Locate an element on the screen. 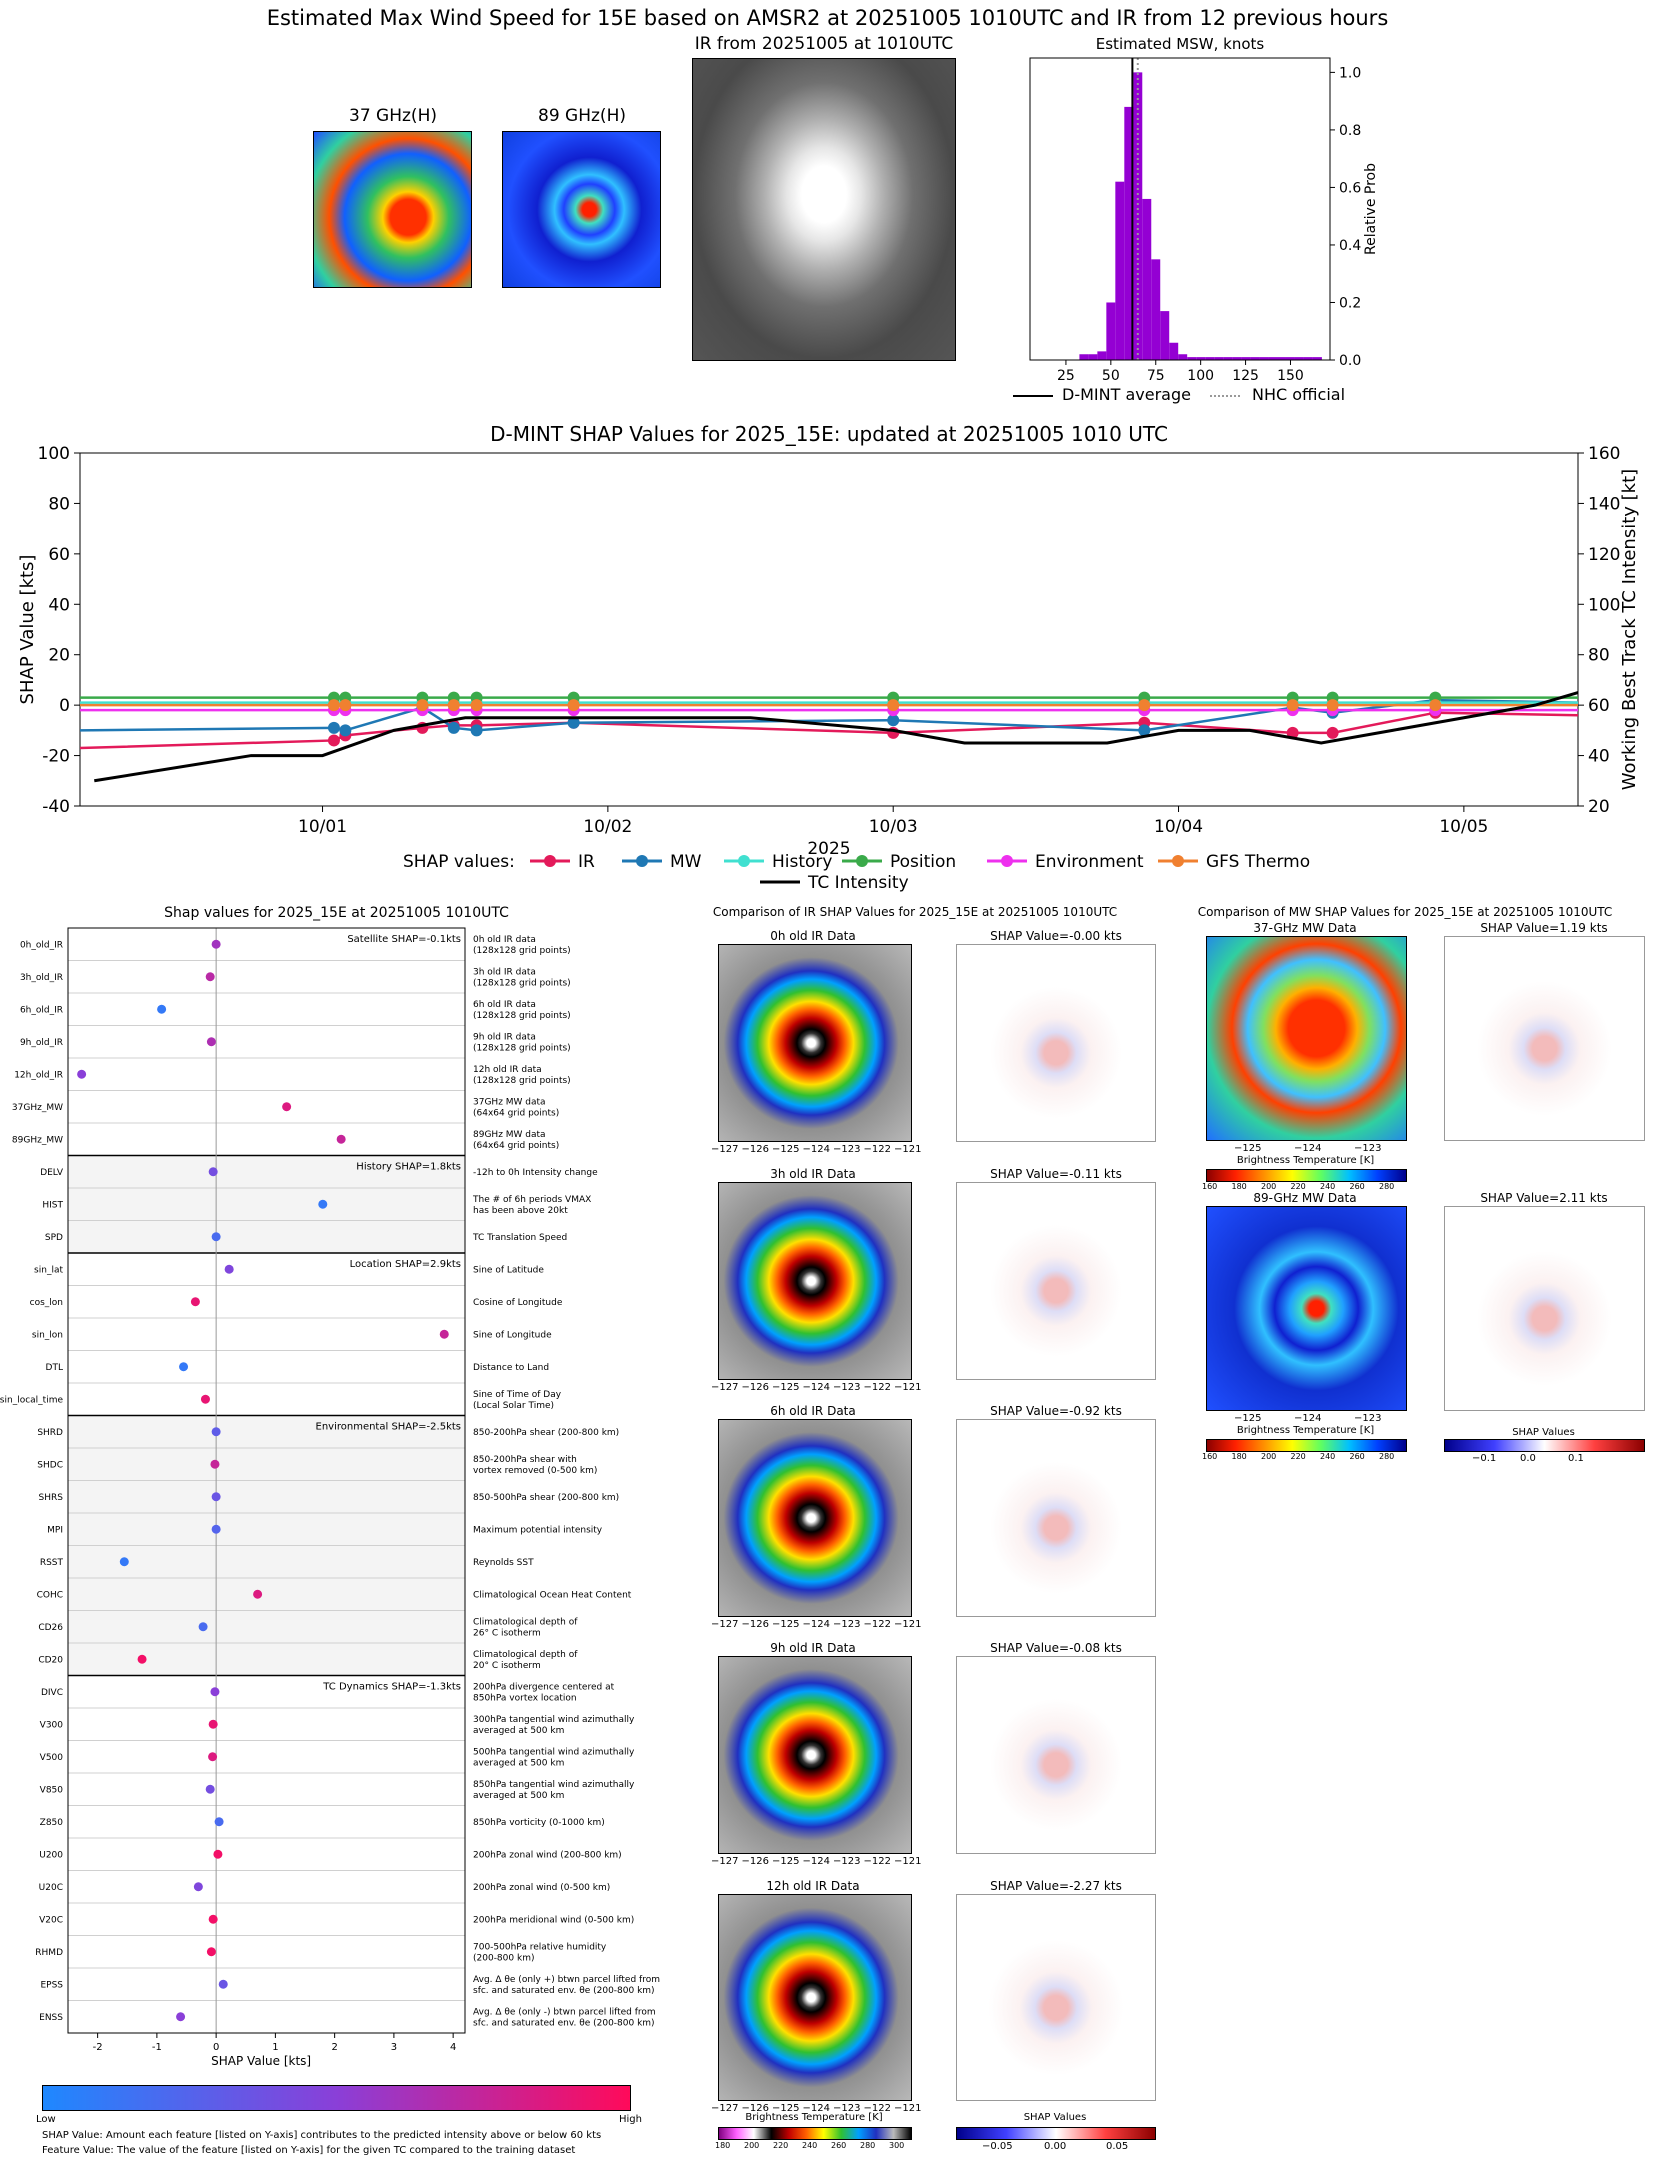 This screenshot has width=1655, height=2158. feature-description: Sine of Time of Day is located at coordinates (517, 1395).